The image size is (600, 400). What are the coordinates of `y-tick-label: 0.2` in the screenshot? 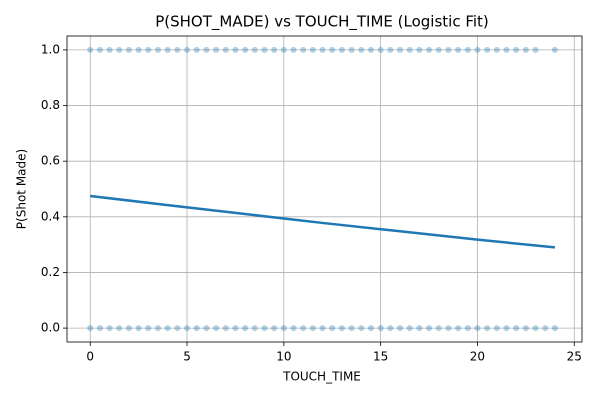 It's located at (50, 272).